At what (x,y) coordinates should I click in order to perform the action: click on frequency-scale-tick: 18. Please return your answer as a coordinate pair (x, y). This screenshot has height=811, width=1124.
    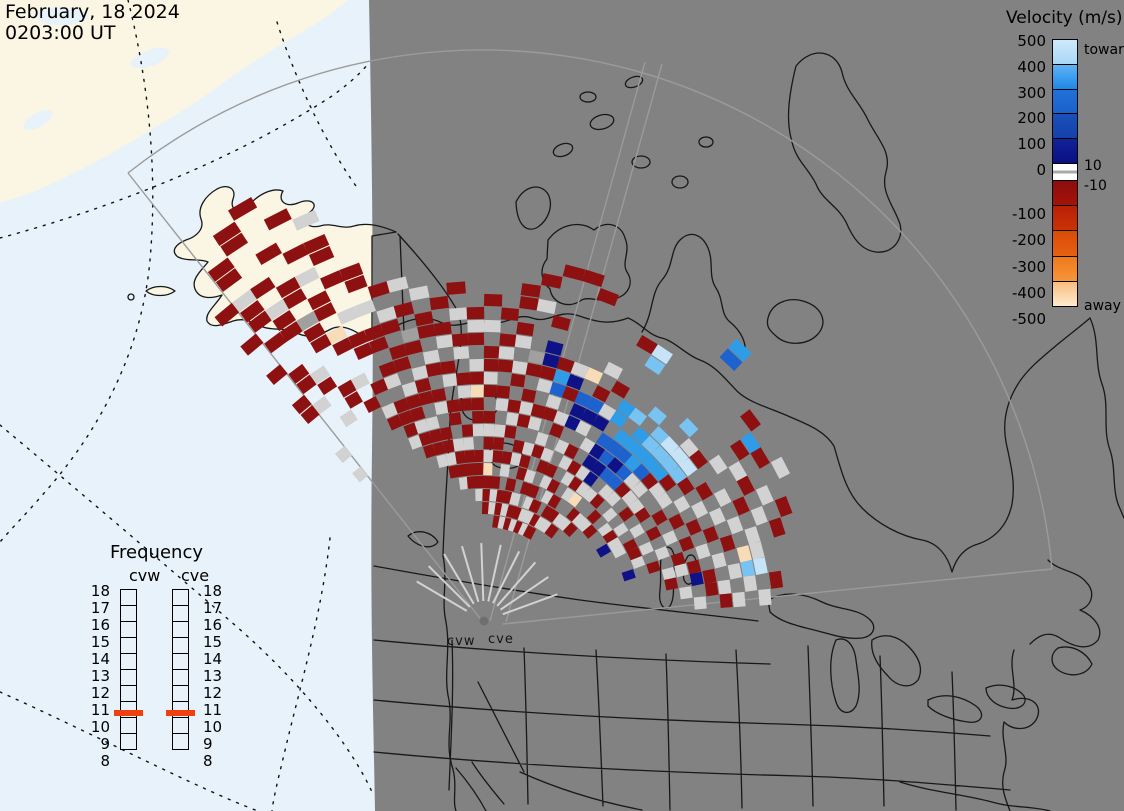
    Looking at the image, I should click on (100, 591).